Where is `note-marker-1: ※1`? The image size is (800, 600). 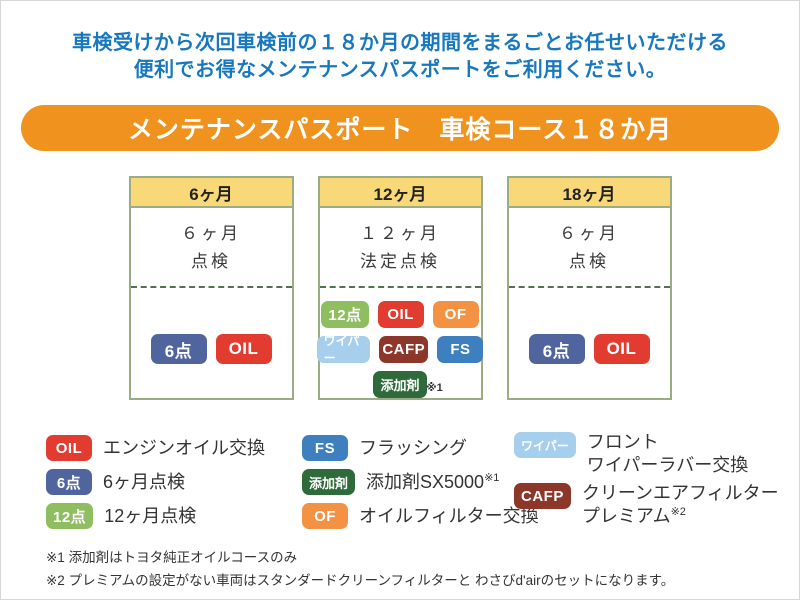
note-marker-1: ※1 is located at coordinates (434, 387).